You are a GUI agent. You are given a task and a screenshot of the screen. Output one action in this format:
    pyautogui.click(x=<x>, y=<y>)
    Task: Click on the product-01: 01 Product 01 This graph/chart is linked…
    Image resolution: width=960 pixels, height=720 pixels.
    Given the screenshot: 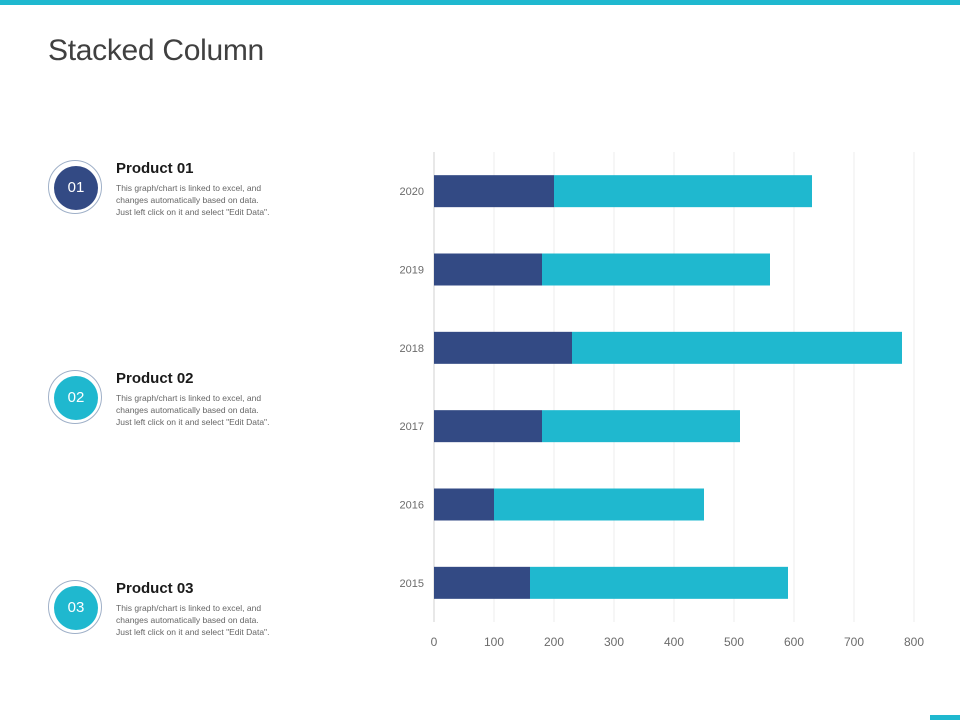 What is the action you would take?
    pyautogui.click(x=193, y=190)
    